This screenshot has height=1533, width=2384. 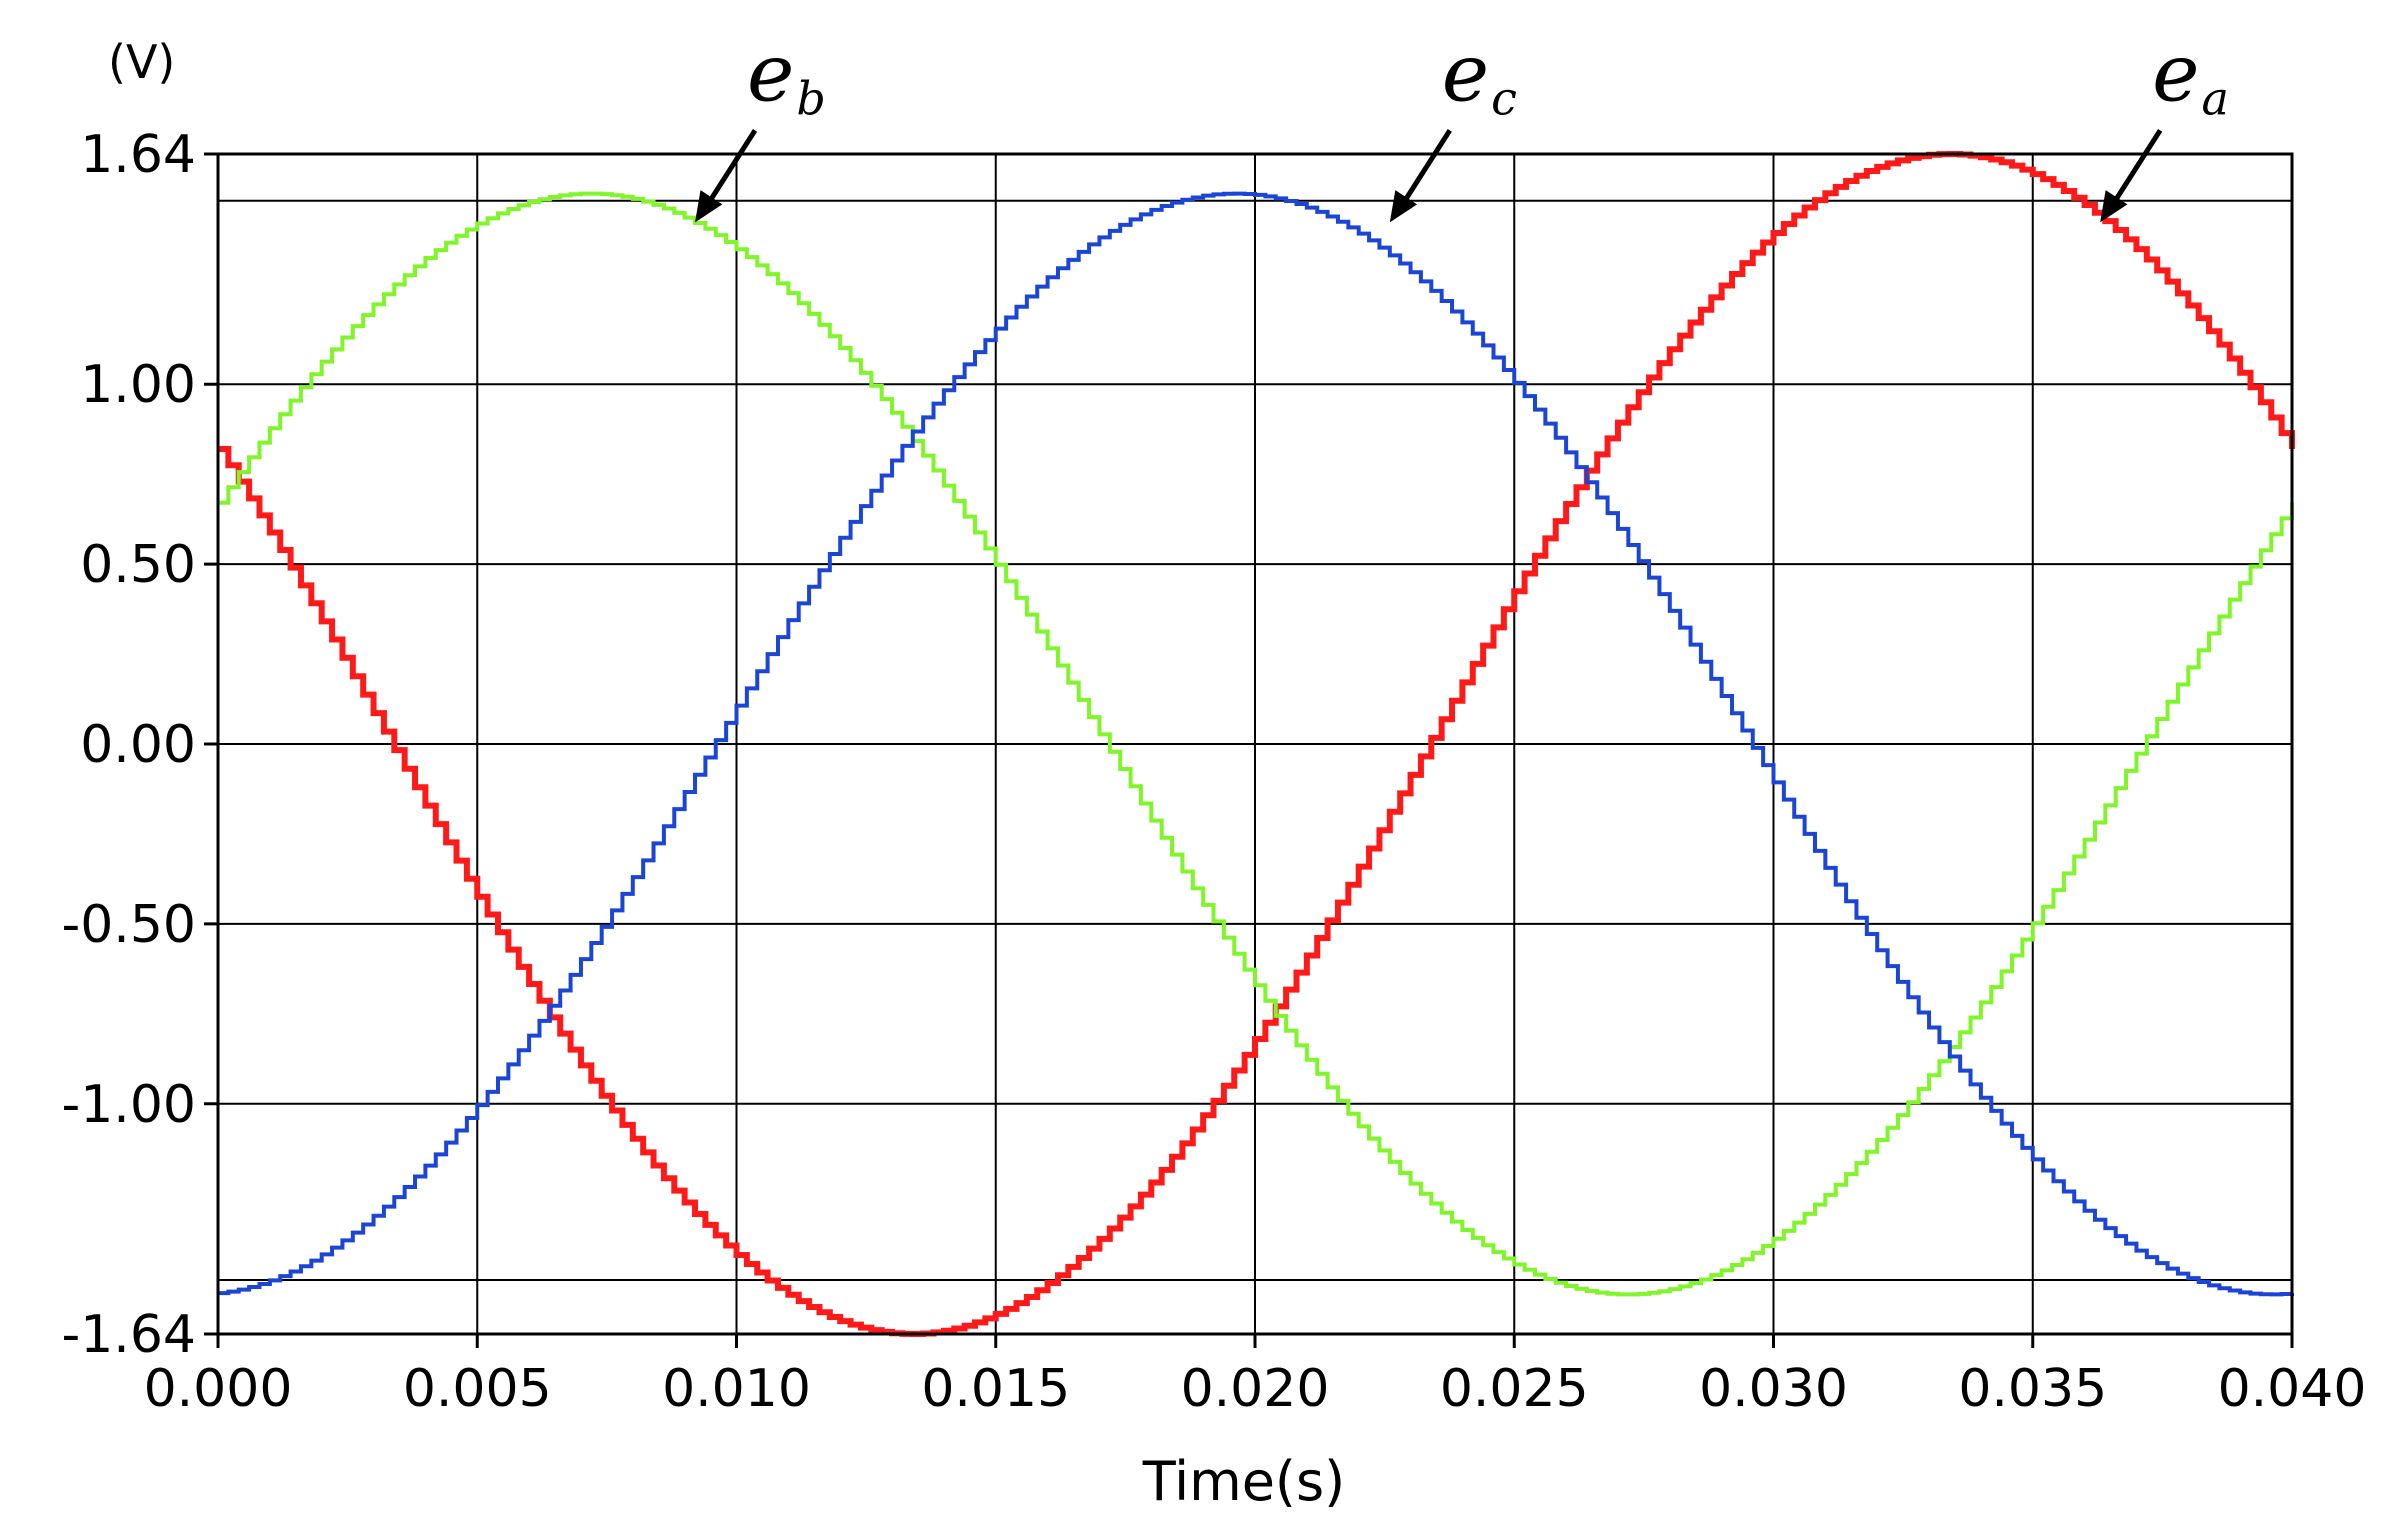 What do you see at coordinates (1243, 1481) in the screenshot?
I see `x-axis-title: Time(s)` at bounding box center [1243, 1481].